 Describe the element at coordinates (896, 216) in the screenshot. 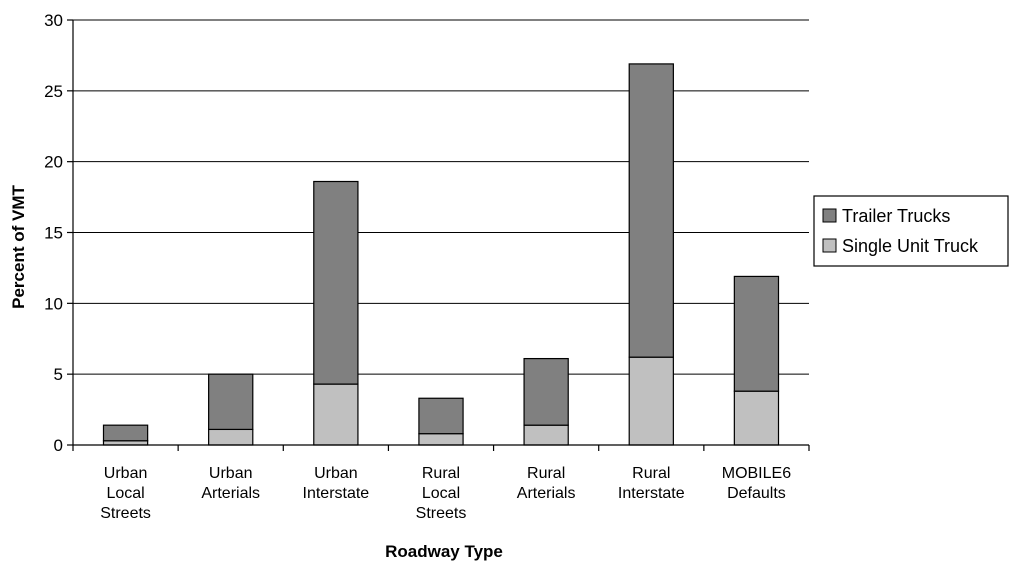

I see `legend-label: Trailer Trucks` at that location.